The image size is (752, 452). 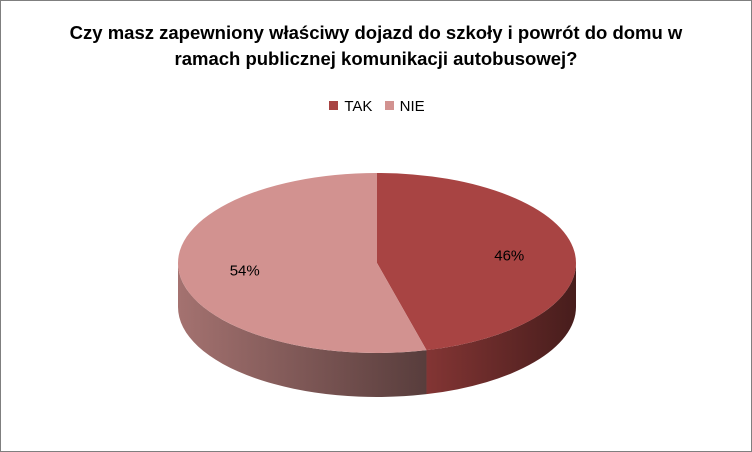 I want to click on legend-label-tak: TAK, so click(x=358, y=106).